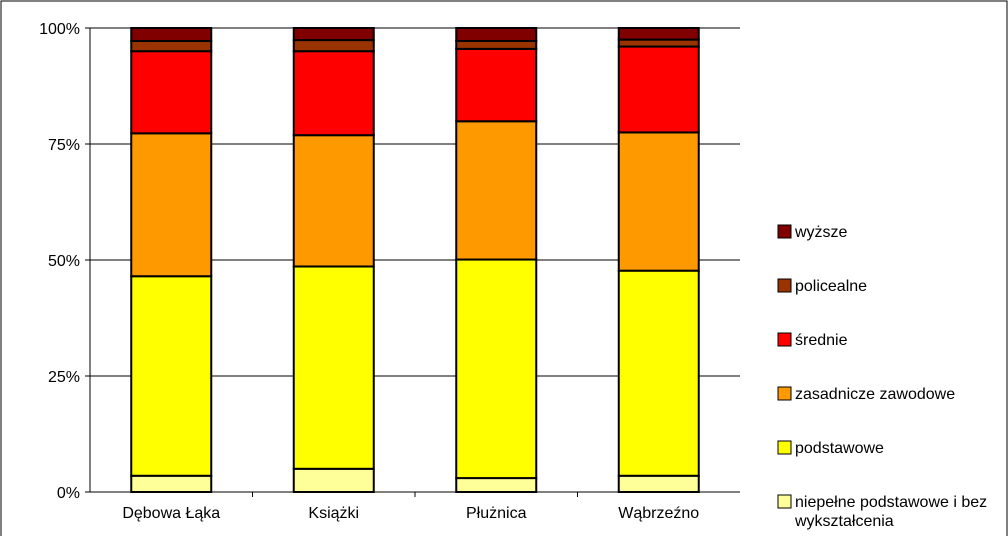 This screenshot has height=541, width=1008. I want to click on x-tick-label: Książki, so click(333, 513).